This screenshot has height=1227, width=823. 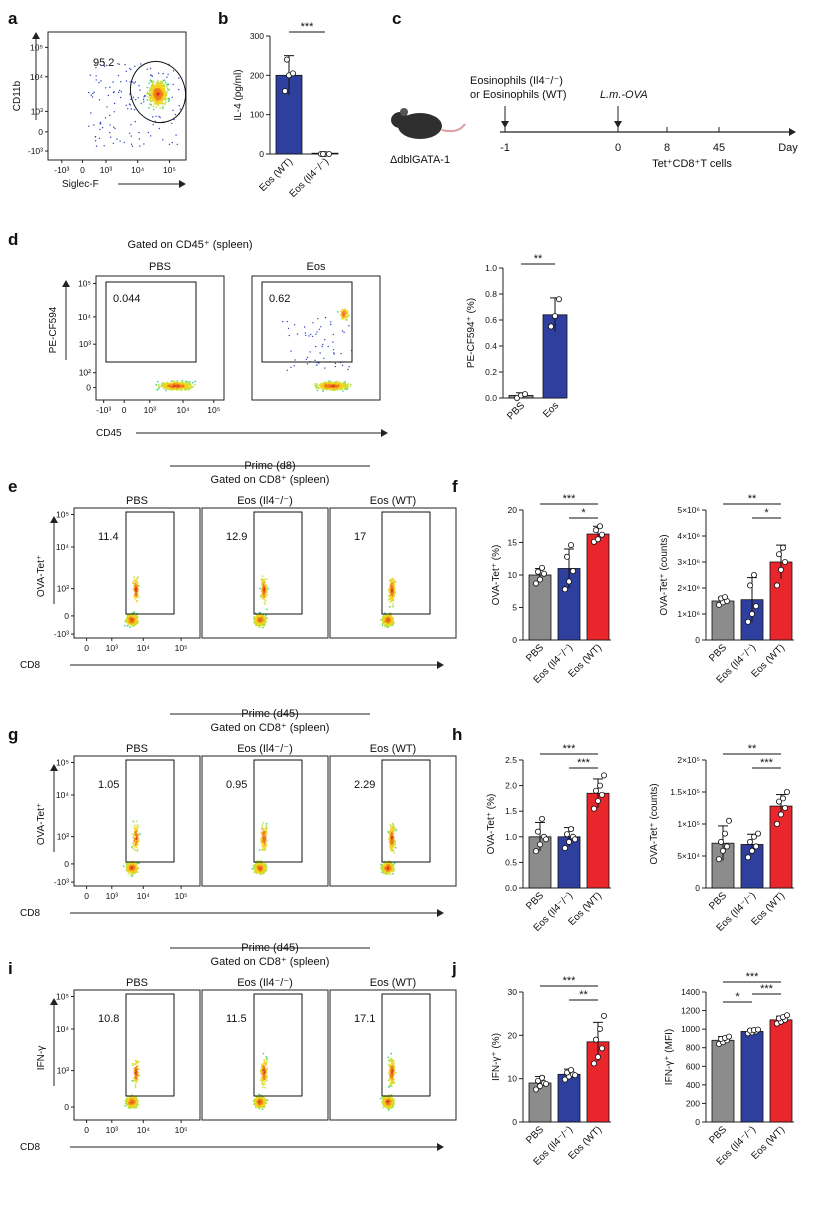 What do you see at coordinates (150, 410) in the screenshot?
I see `d-plot-0-xtick-label: 10³` at bounding box center [150, 410].